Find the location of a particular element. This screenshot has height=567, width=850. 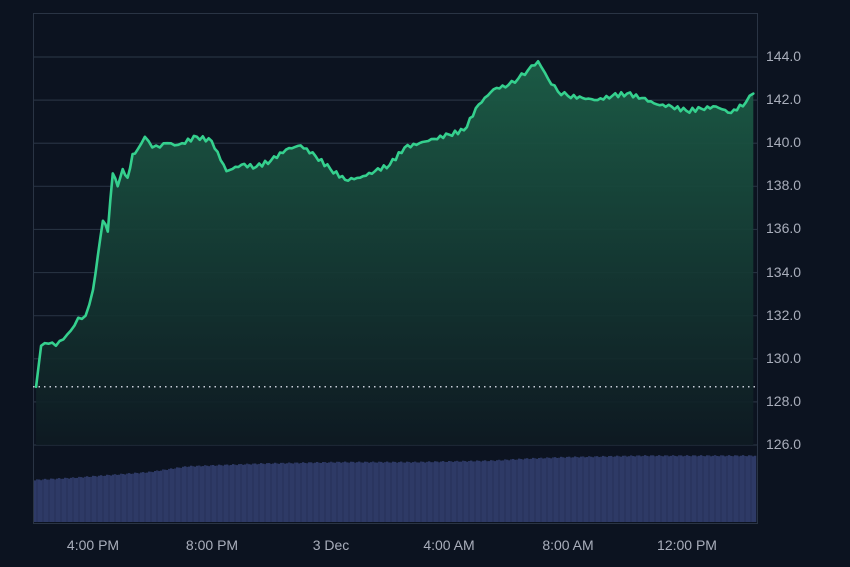

x-tick-label: 4:00 PM is located at coordinates (93, 545).